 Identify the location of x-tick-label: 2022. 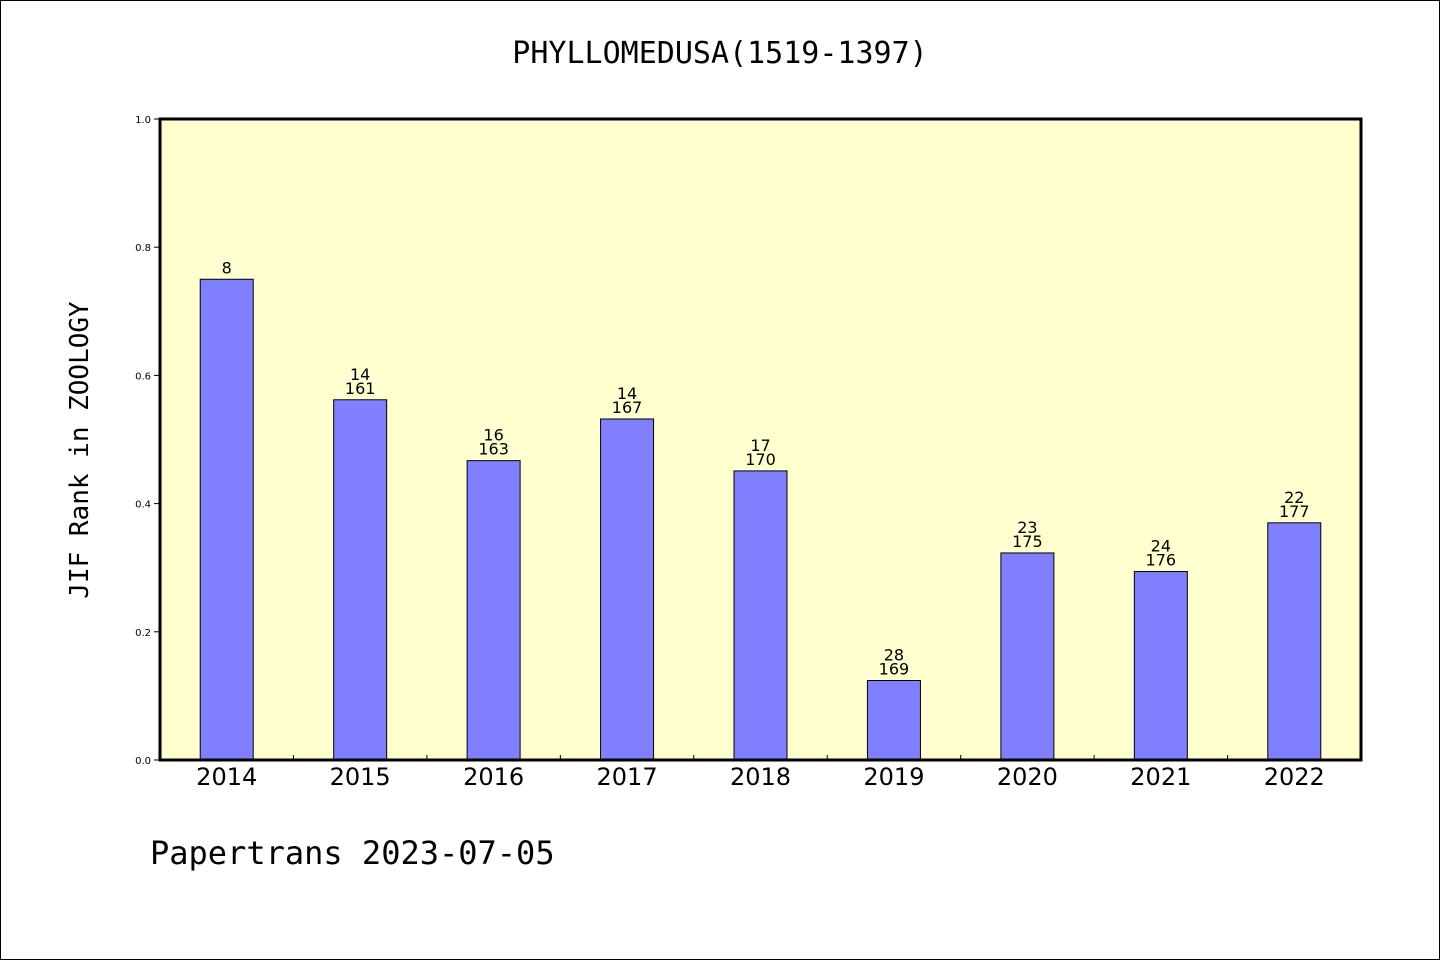
(1294, 777).